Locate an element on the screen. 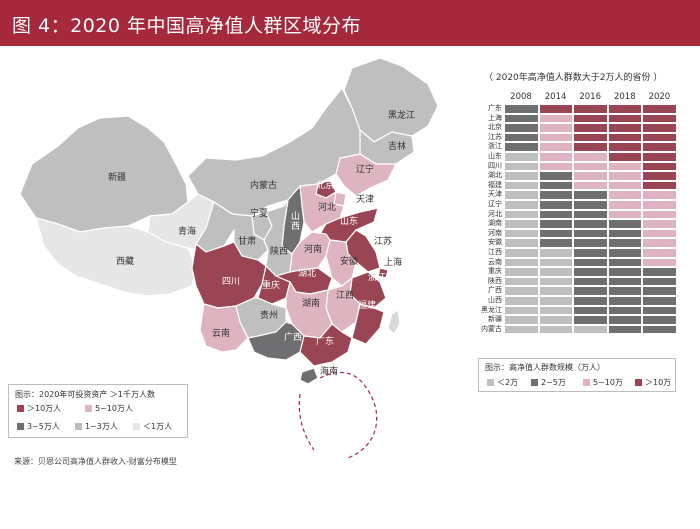 This screenshot has height=529, width=700. year-label: 2016 is located at coordinates (590, 97).